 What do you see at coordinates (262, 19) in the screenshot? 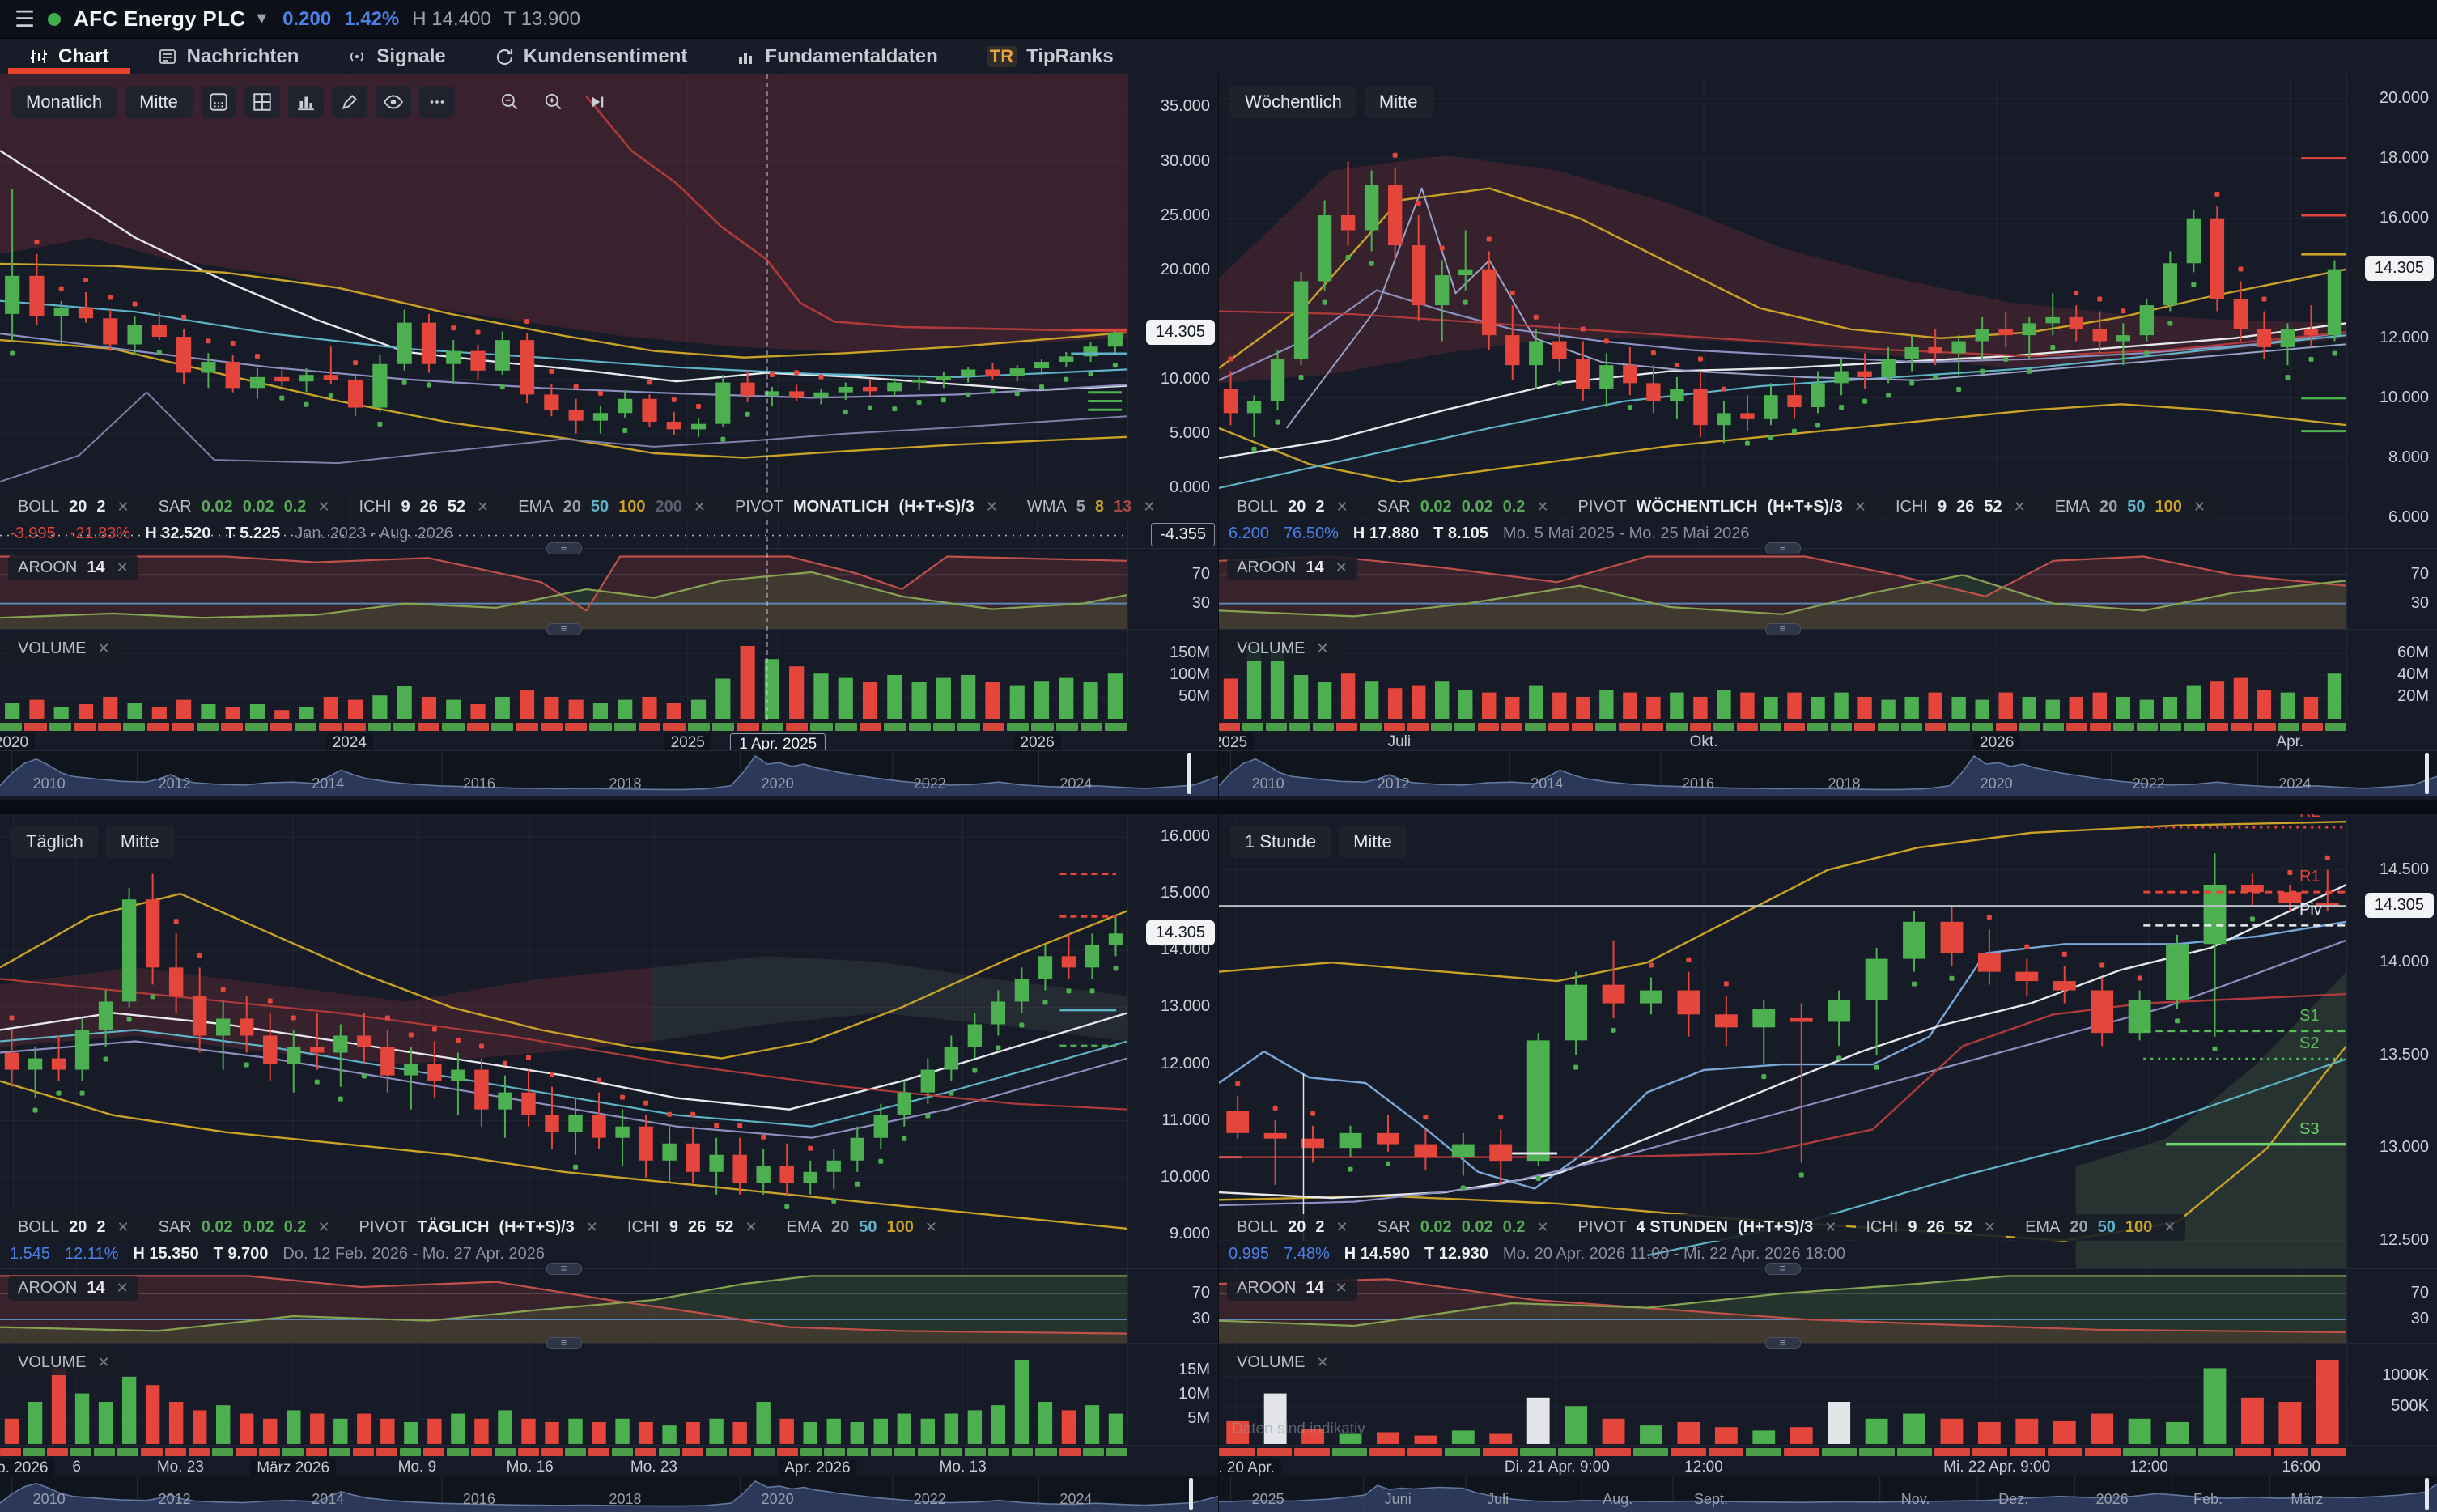
I see `chevron-down-icon: ▼` at bounding box center [262, 19].